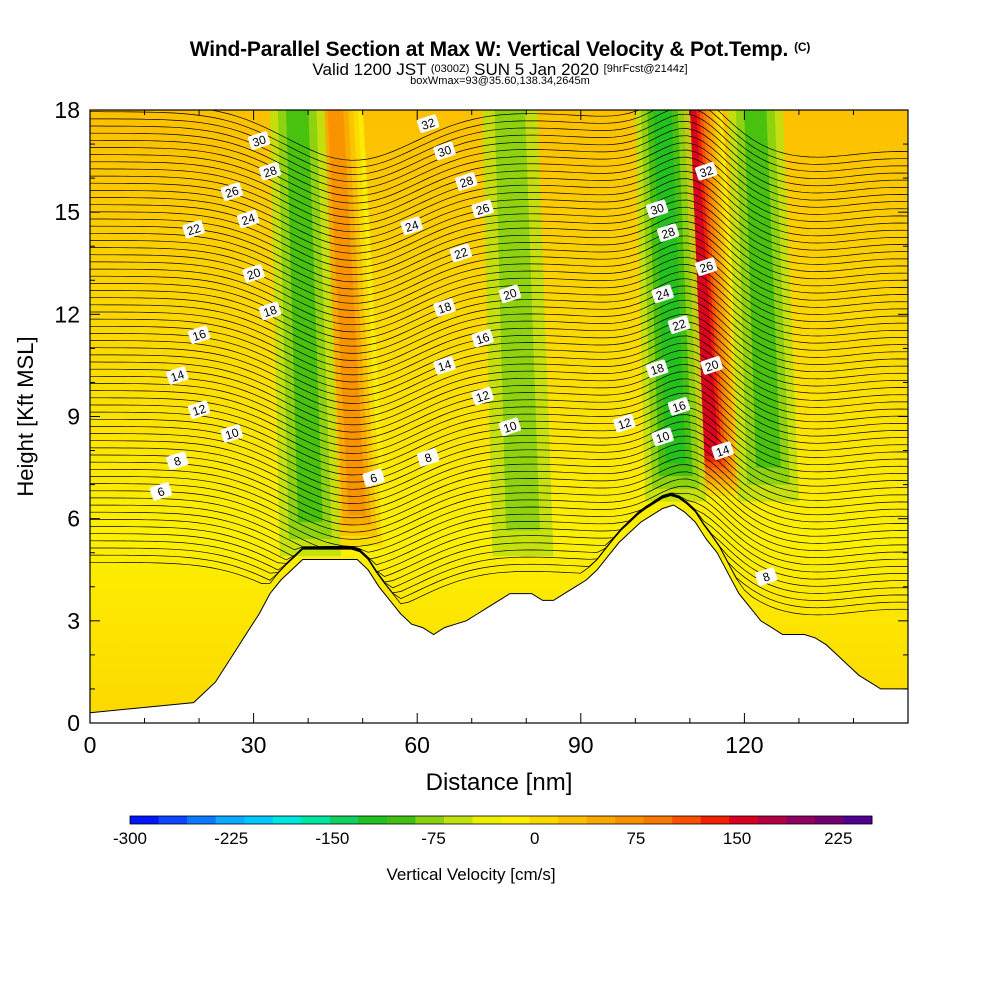 The width and height of the screenshot is (1000, 1000). I want to click on x-tick-label-60: 60, so click(417, 745).